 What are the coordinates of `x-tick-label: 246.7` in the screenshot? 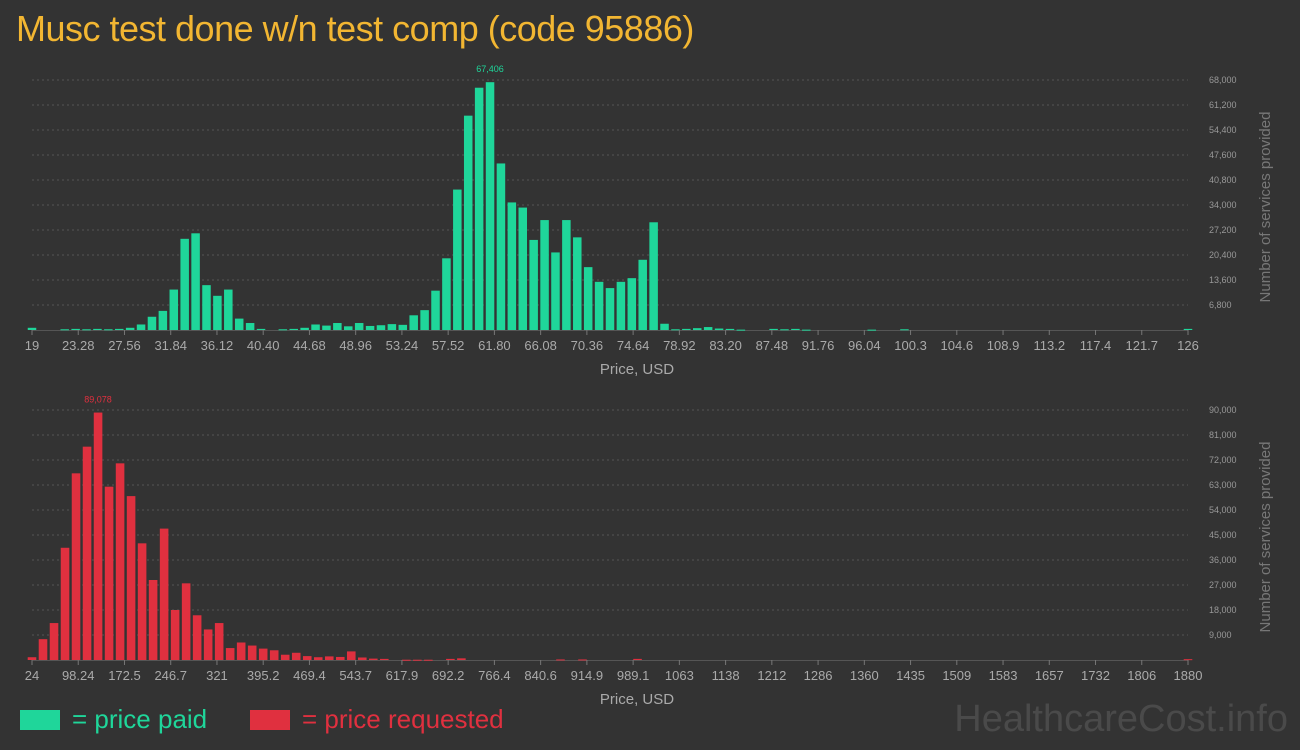 It's located at (170, 675).